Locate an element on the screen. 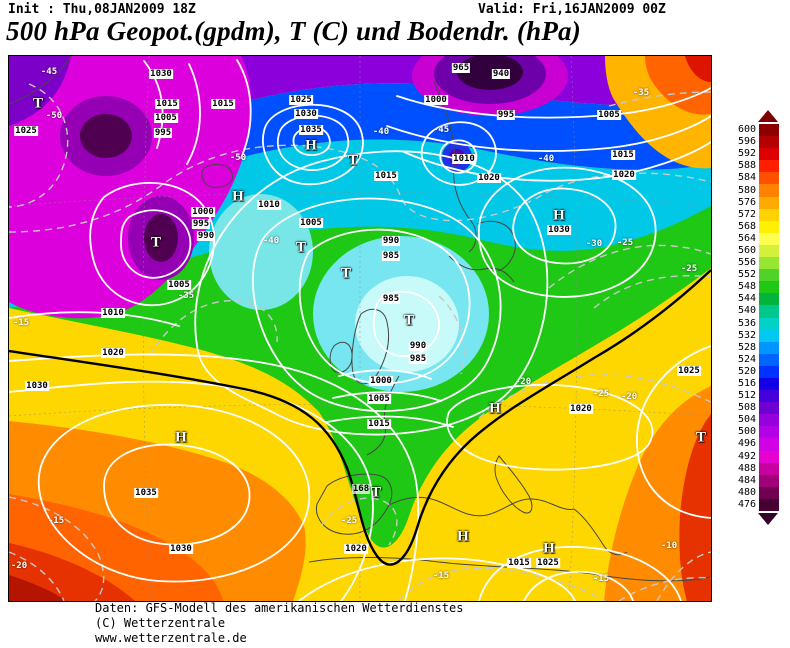 This screenshot has height=648, width=790. legend-arrow-down is located at coordinates (768, 519).